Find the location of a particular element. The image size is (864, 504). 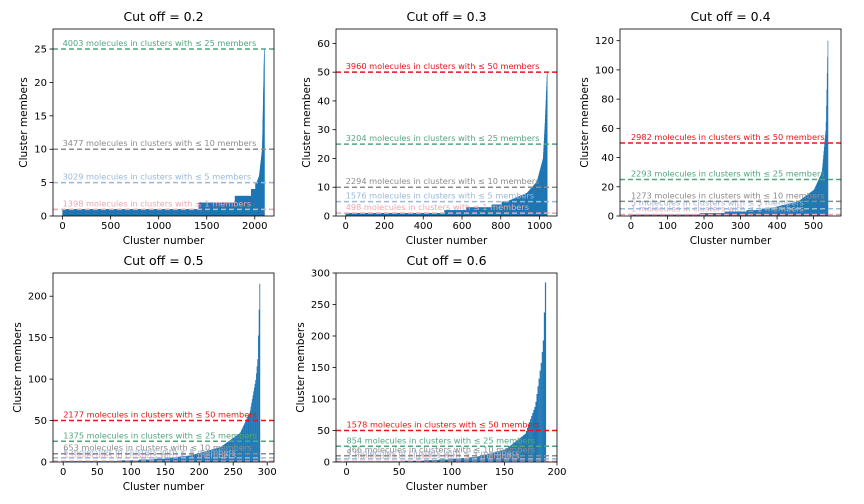

x-tick-label: 500 is located at coordinates (813, 226).